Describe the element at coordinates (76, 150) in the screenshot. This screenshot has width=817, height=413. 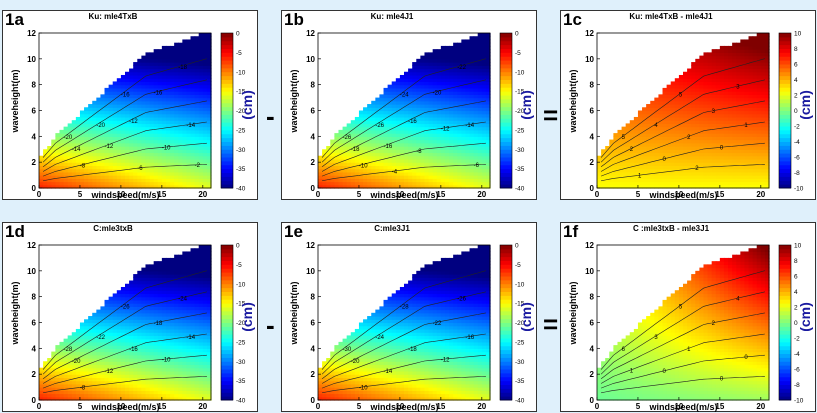
I see `contour-label: -14` at that location.